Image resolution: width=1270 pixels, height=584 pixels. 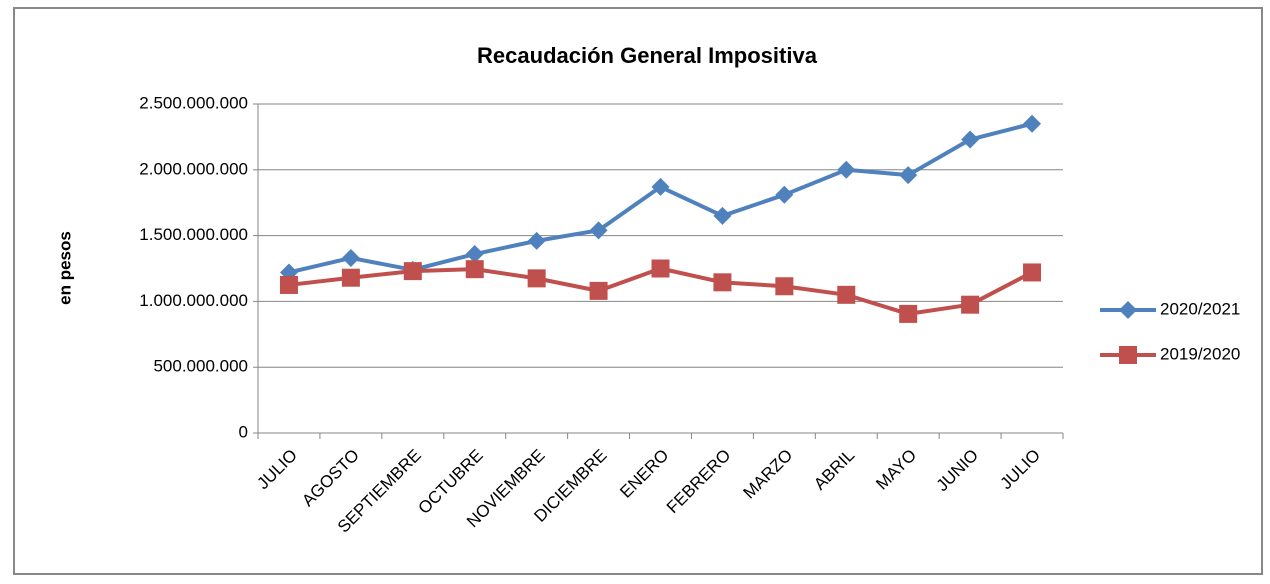 I want to click on y-tick-label: 500.000.000, so click(x=200, y=366).